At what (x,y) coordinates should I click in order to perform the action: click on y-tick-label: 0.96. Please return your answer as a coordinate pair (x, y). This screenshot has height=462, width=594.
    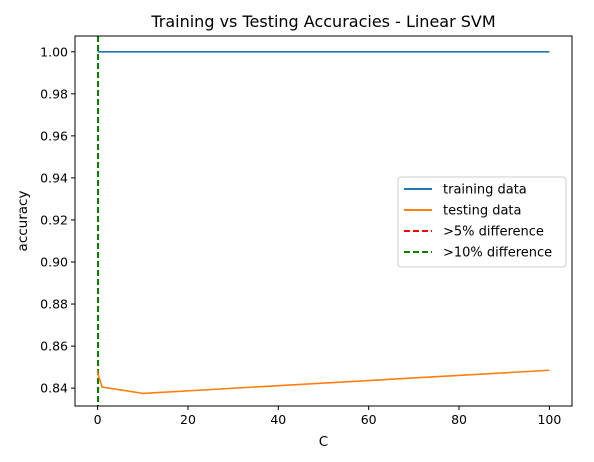
    Looking at the image, I should click on (54, 135).